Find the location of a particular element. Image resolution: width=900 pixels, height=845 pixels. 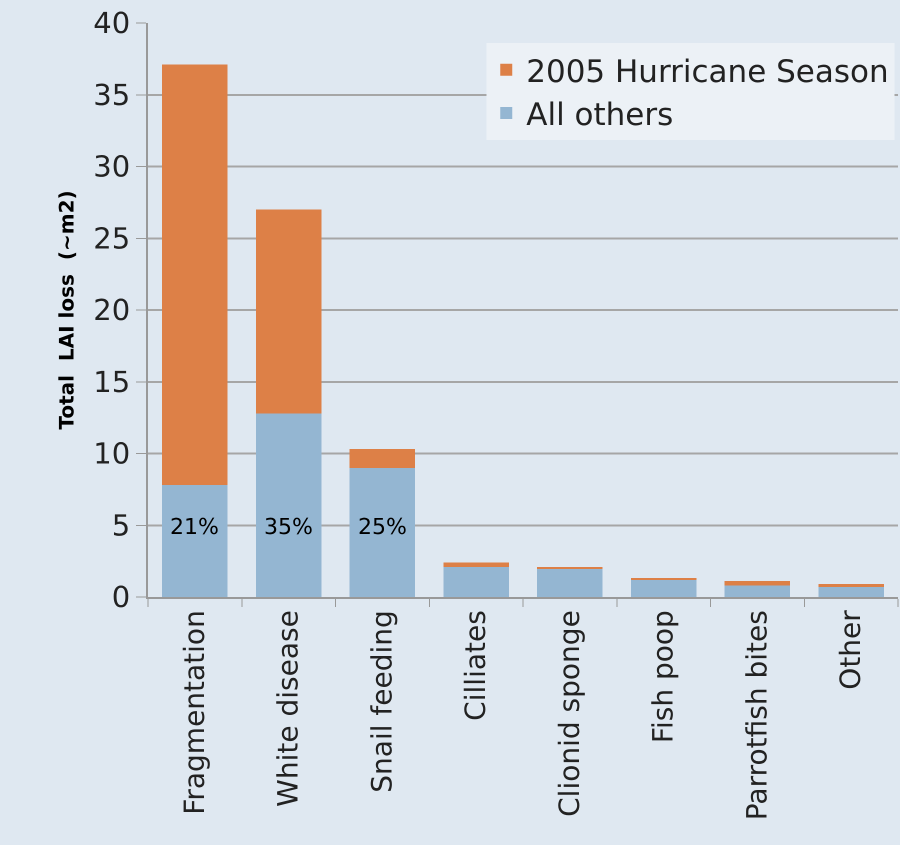

x-tick-label: Snail feeding is located at coordinates (381, 701).